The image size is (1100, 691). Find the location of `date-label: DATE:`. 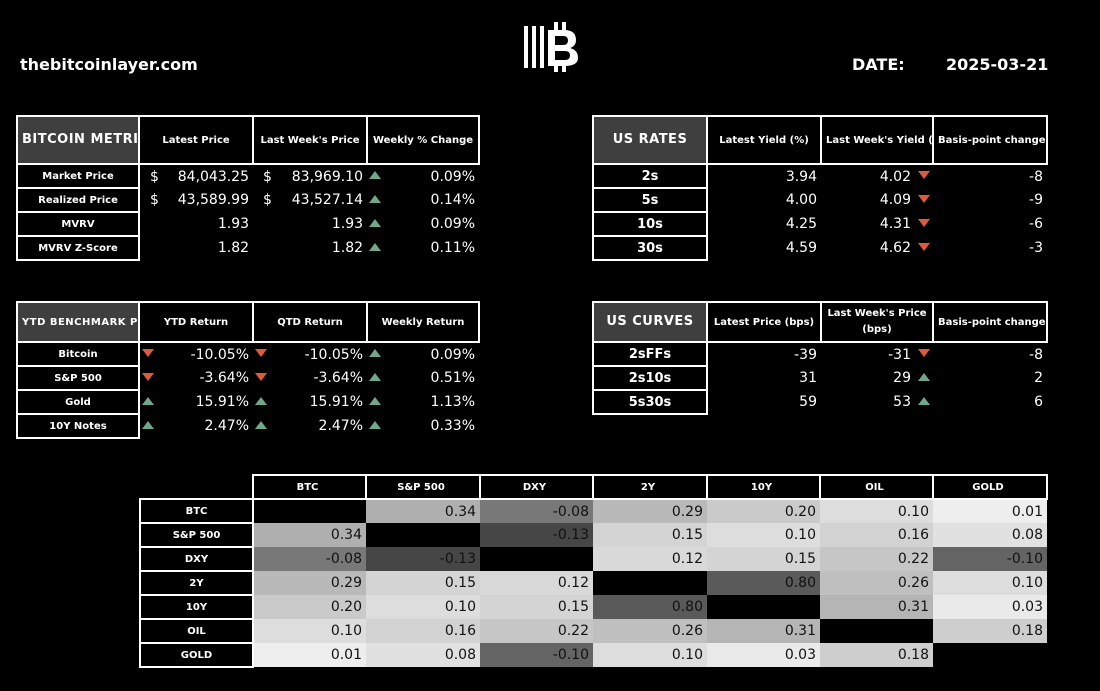

date-label: DATE: is located at coordinates (878, 64).